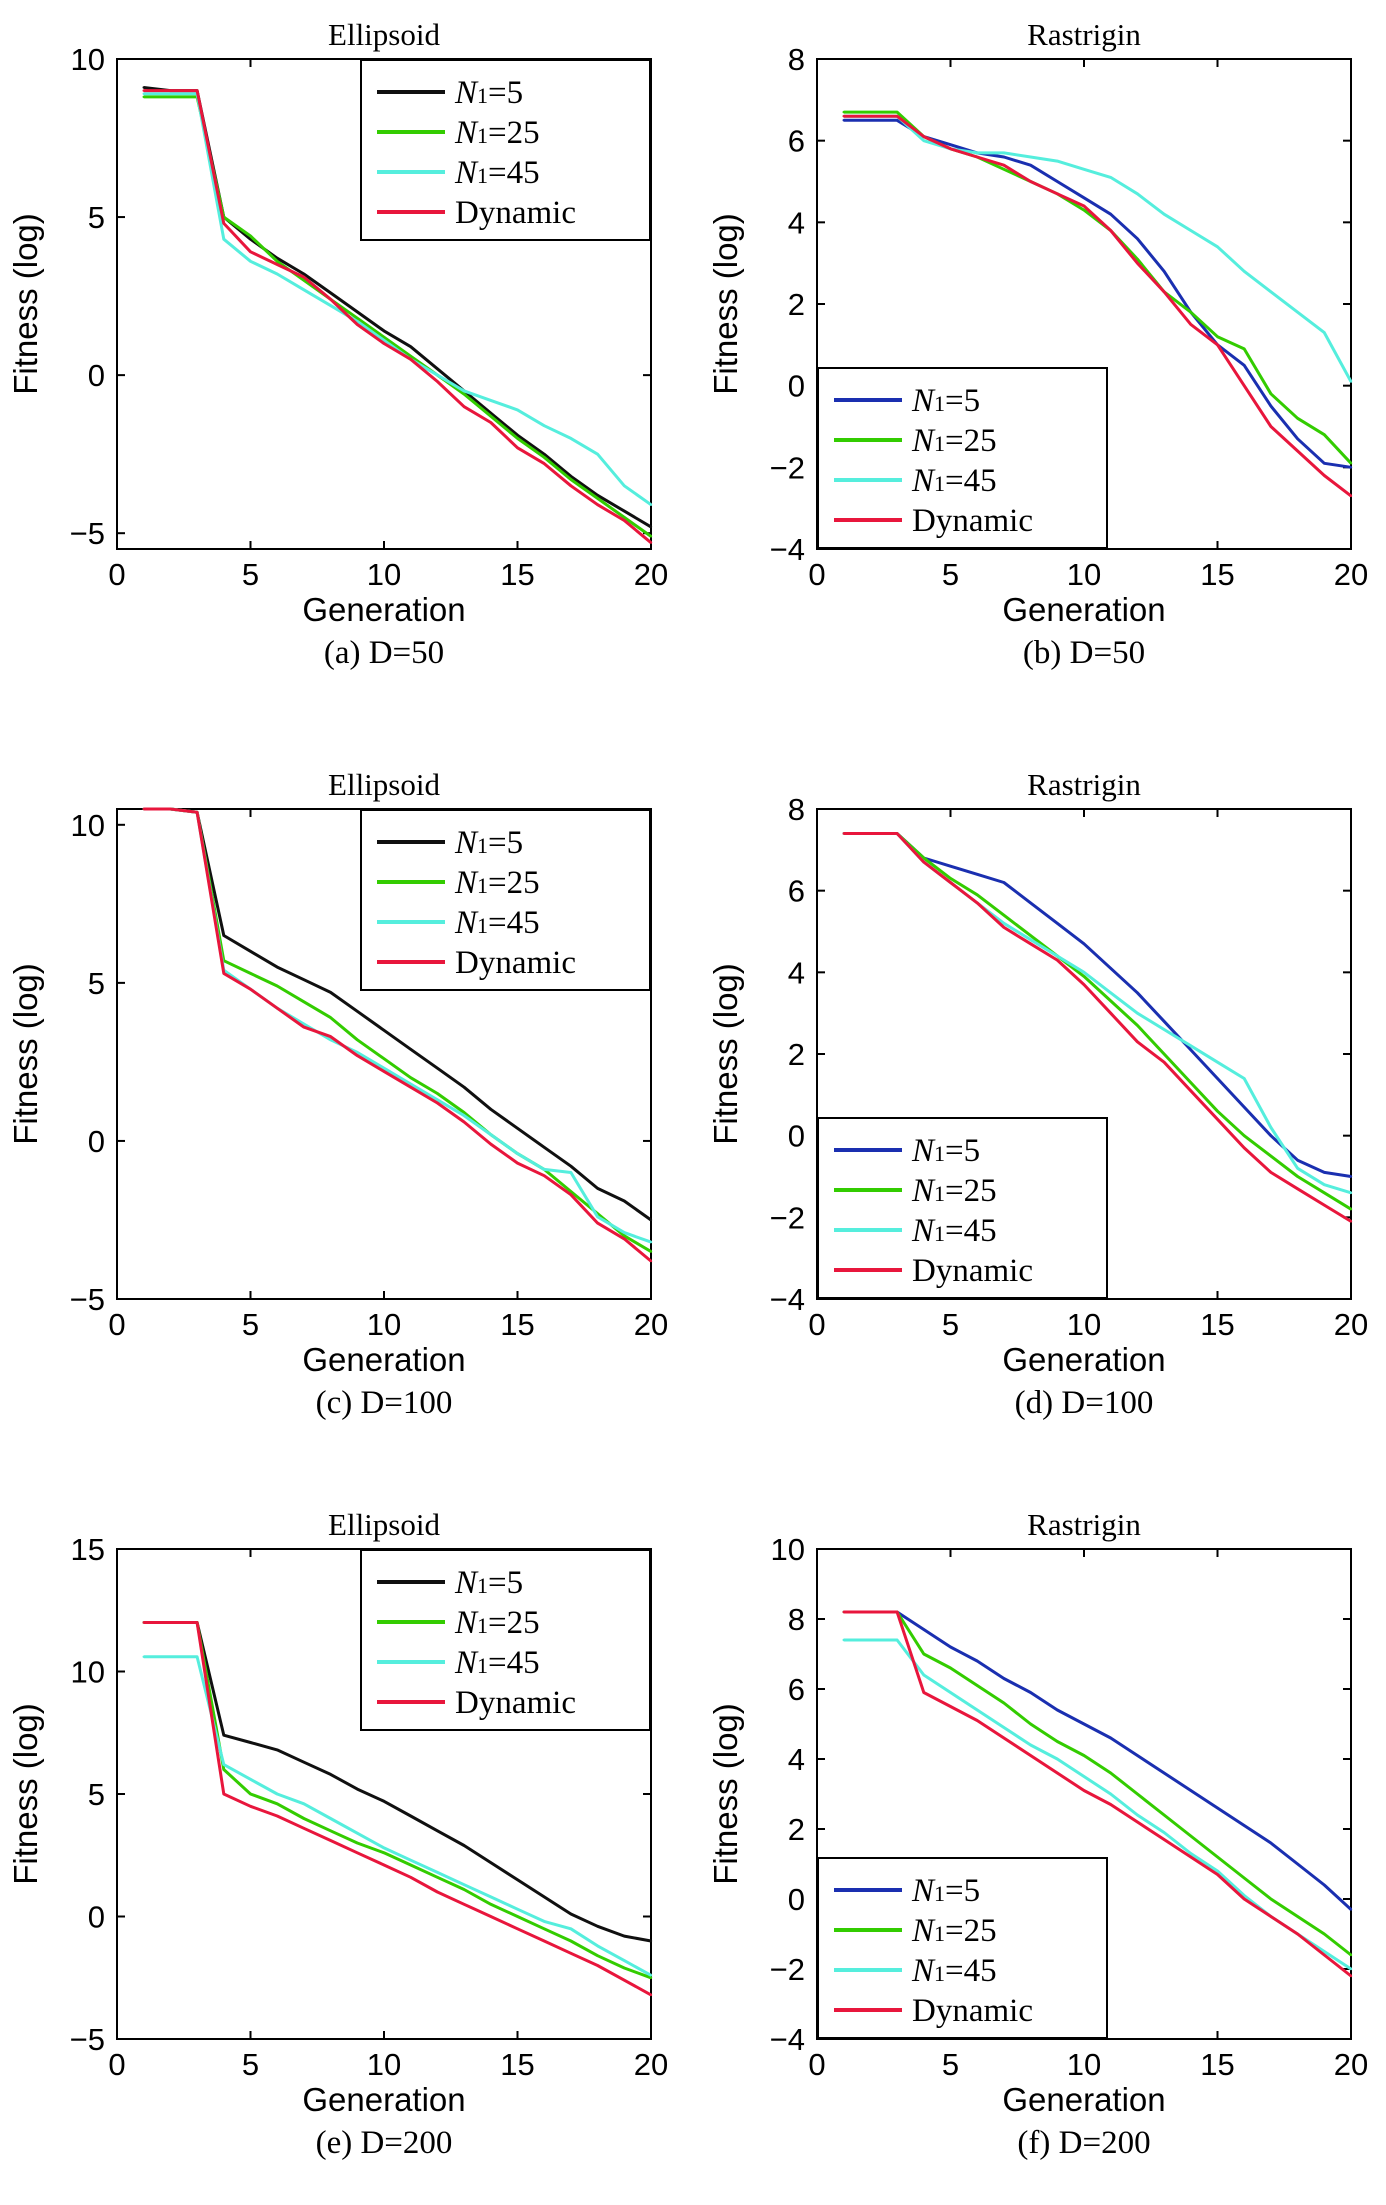 The width and height of the screenshot is (1386, 2205). Describe the element at coordinates (796, 972) in the screenshot. I see `y-tick-label: 4` at that location.